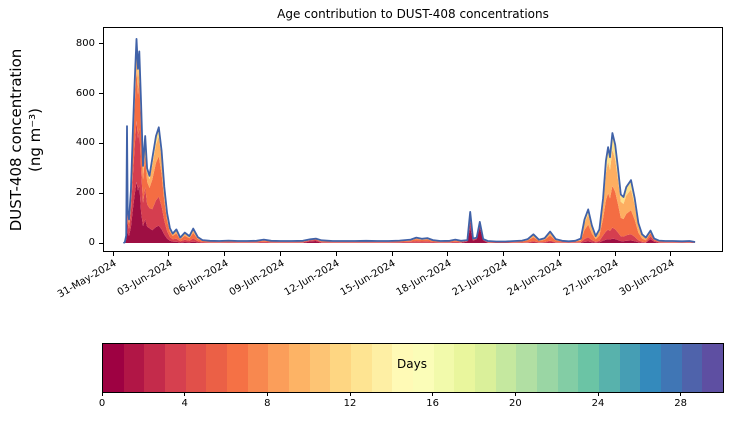 This screenshot has height=425, width=730. What do you see at coordinates (16, 140) in the screenshot?
I see `y-axis-label-line1: DUST-408 concentration` at bounding box center [16, 140].